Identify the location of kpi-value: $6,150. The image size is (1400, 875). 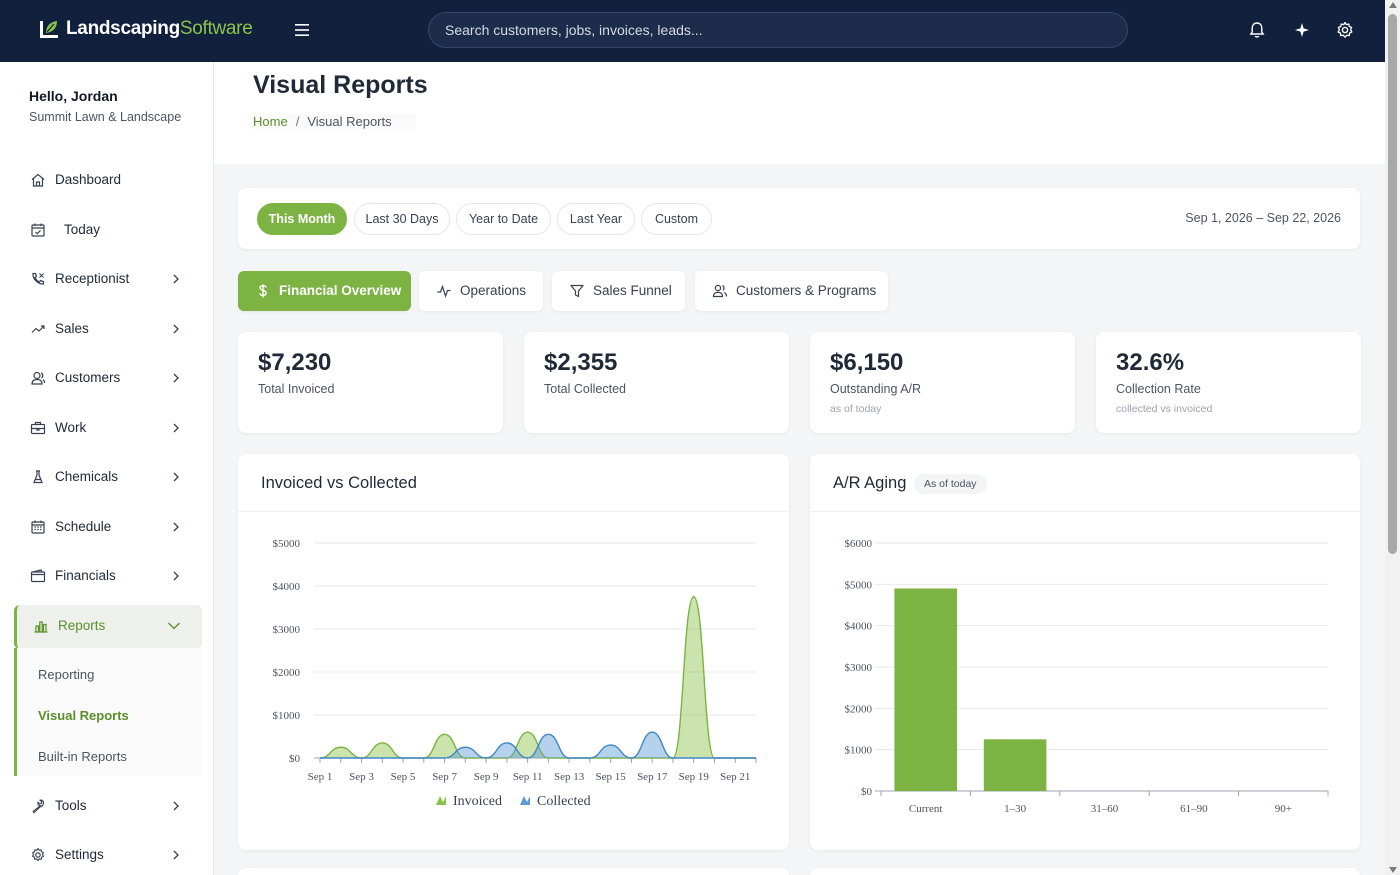
(867, 362).